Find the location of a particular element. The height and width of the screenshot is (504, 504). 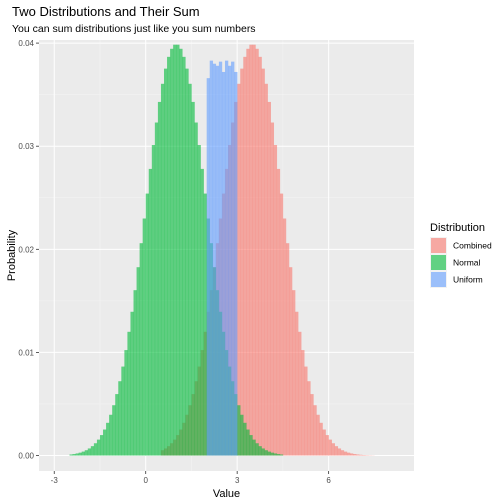

legend: Distribution Combined Normal Uniform is located at coordinates (461, 255).